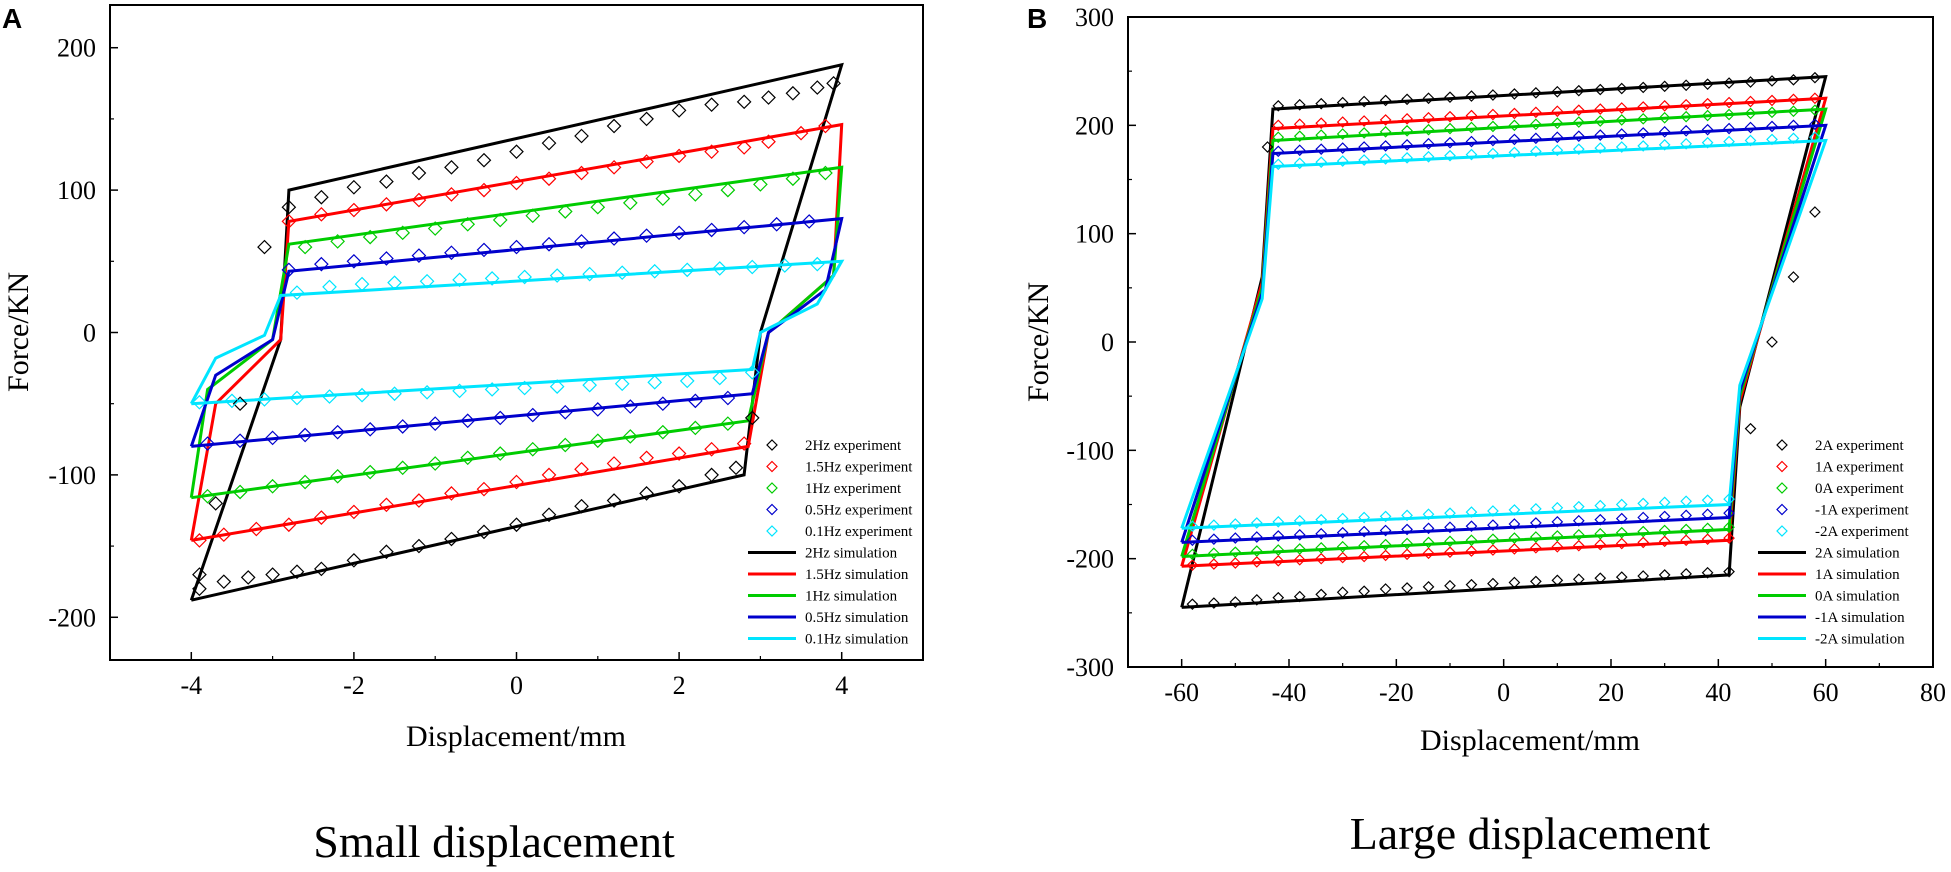 This screenshot has width=1951, height=872. Describe the element at coordinates (1094, 17) in the screenshot. I see `y-tick-label-b: 300` at that location.